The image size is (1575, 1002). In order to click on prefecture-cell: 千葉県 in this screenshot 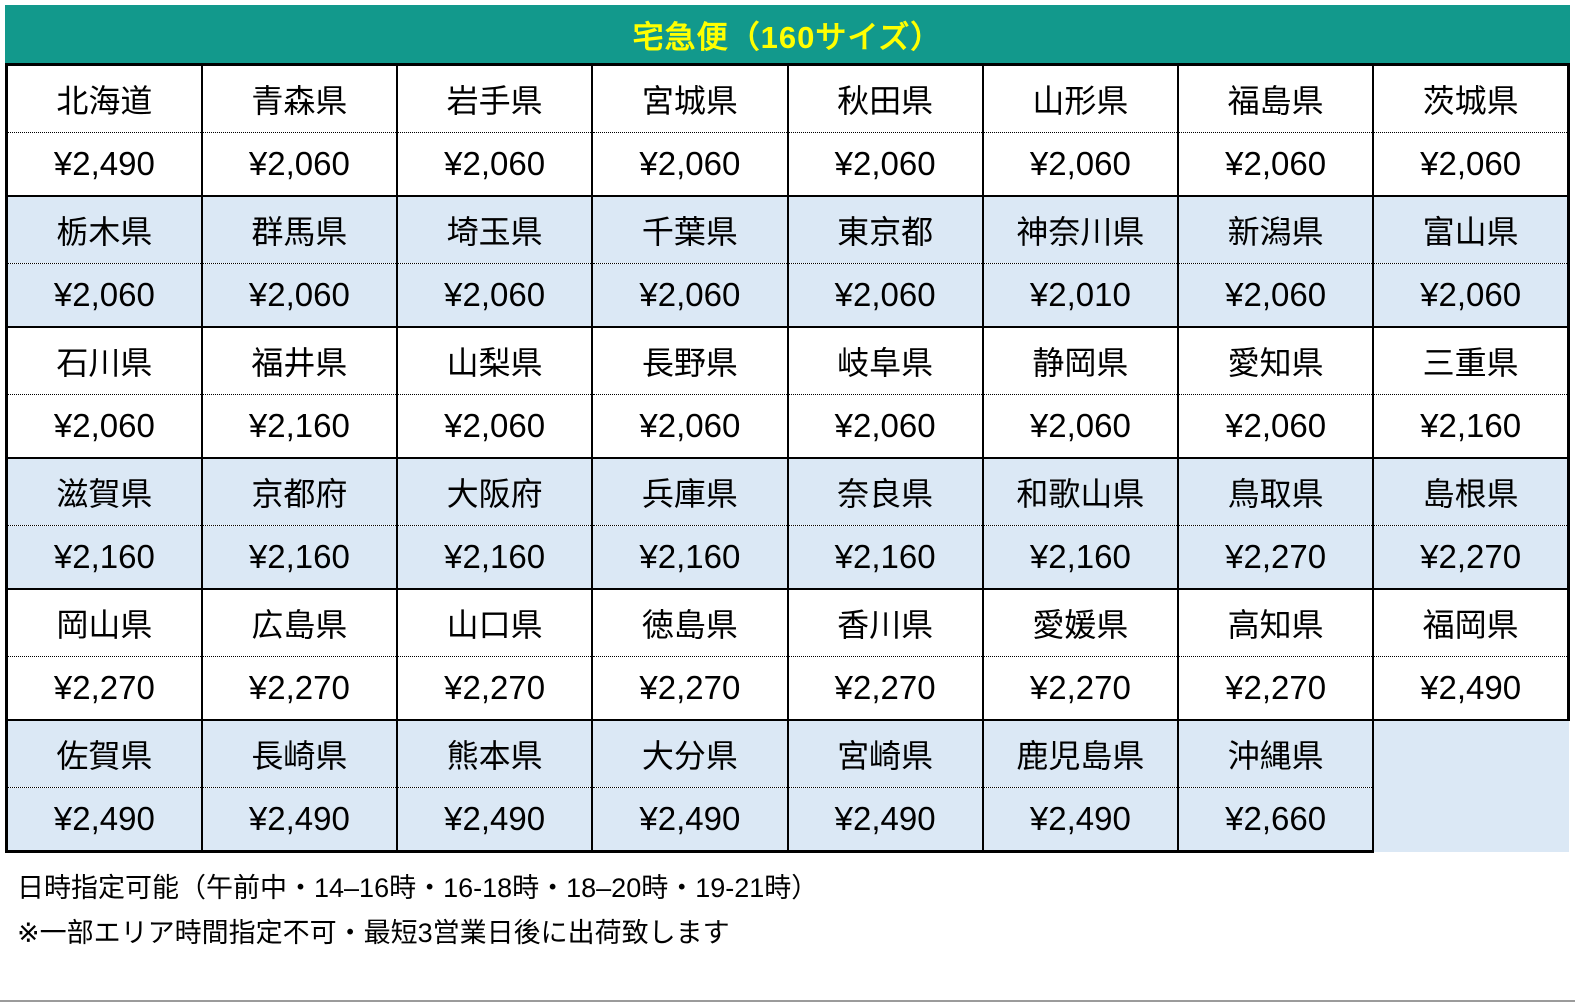, I will do `click(690, 229)`.